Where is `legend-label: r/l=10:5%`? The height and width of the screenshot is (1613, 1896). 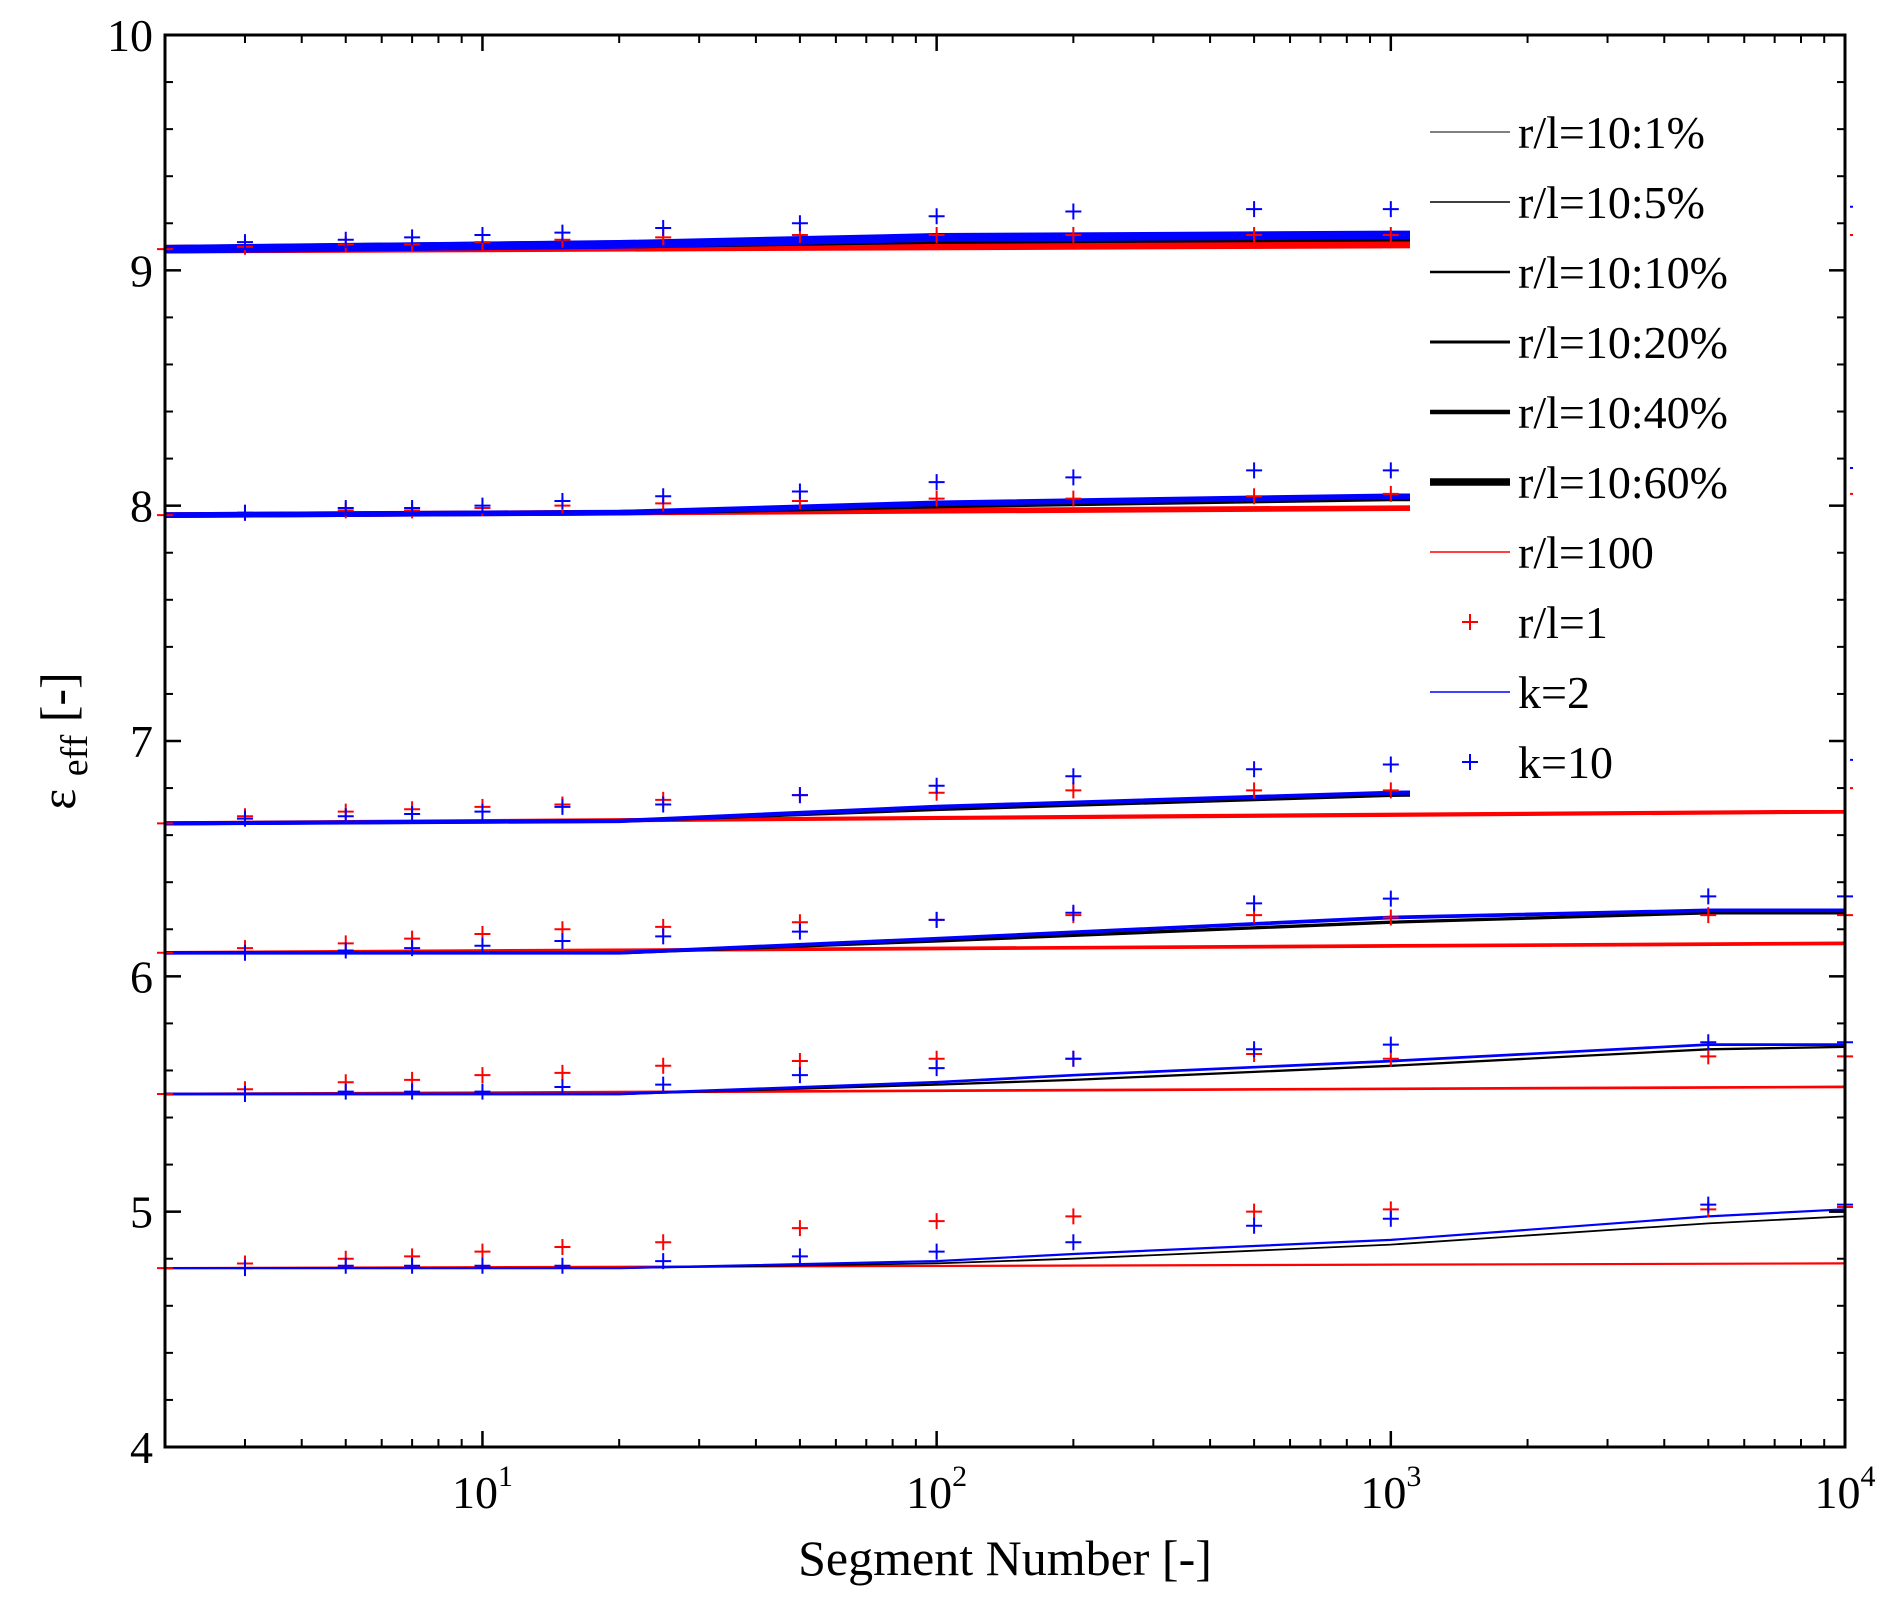
legend-label: r/l=10:5% is located at coordinates (1611, 202).